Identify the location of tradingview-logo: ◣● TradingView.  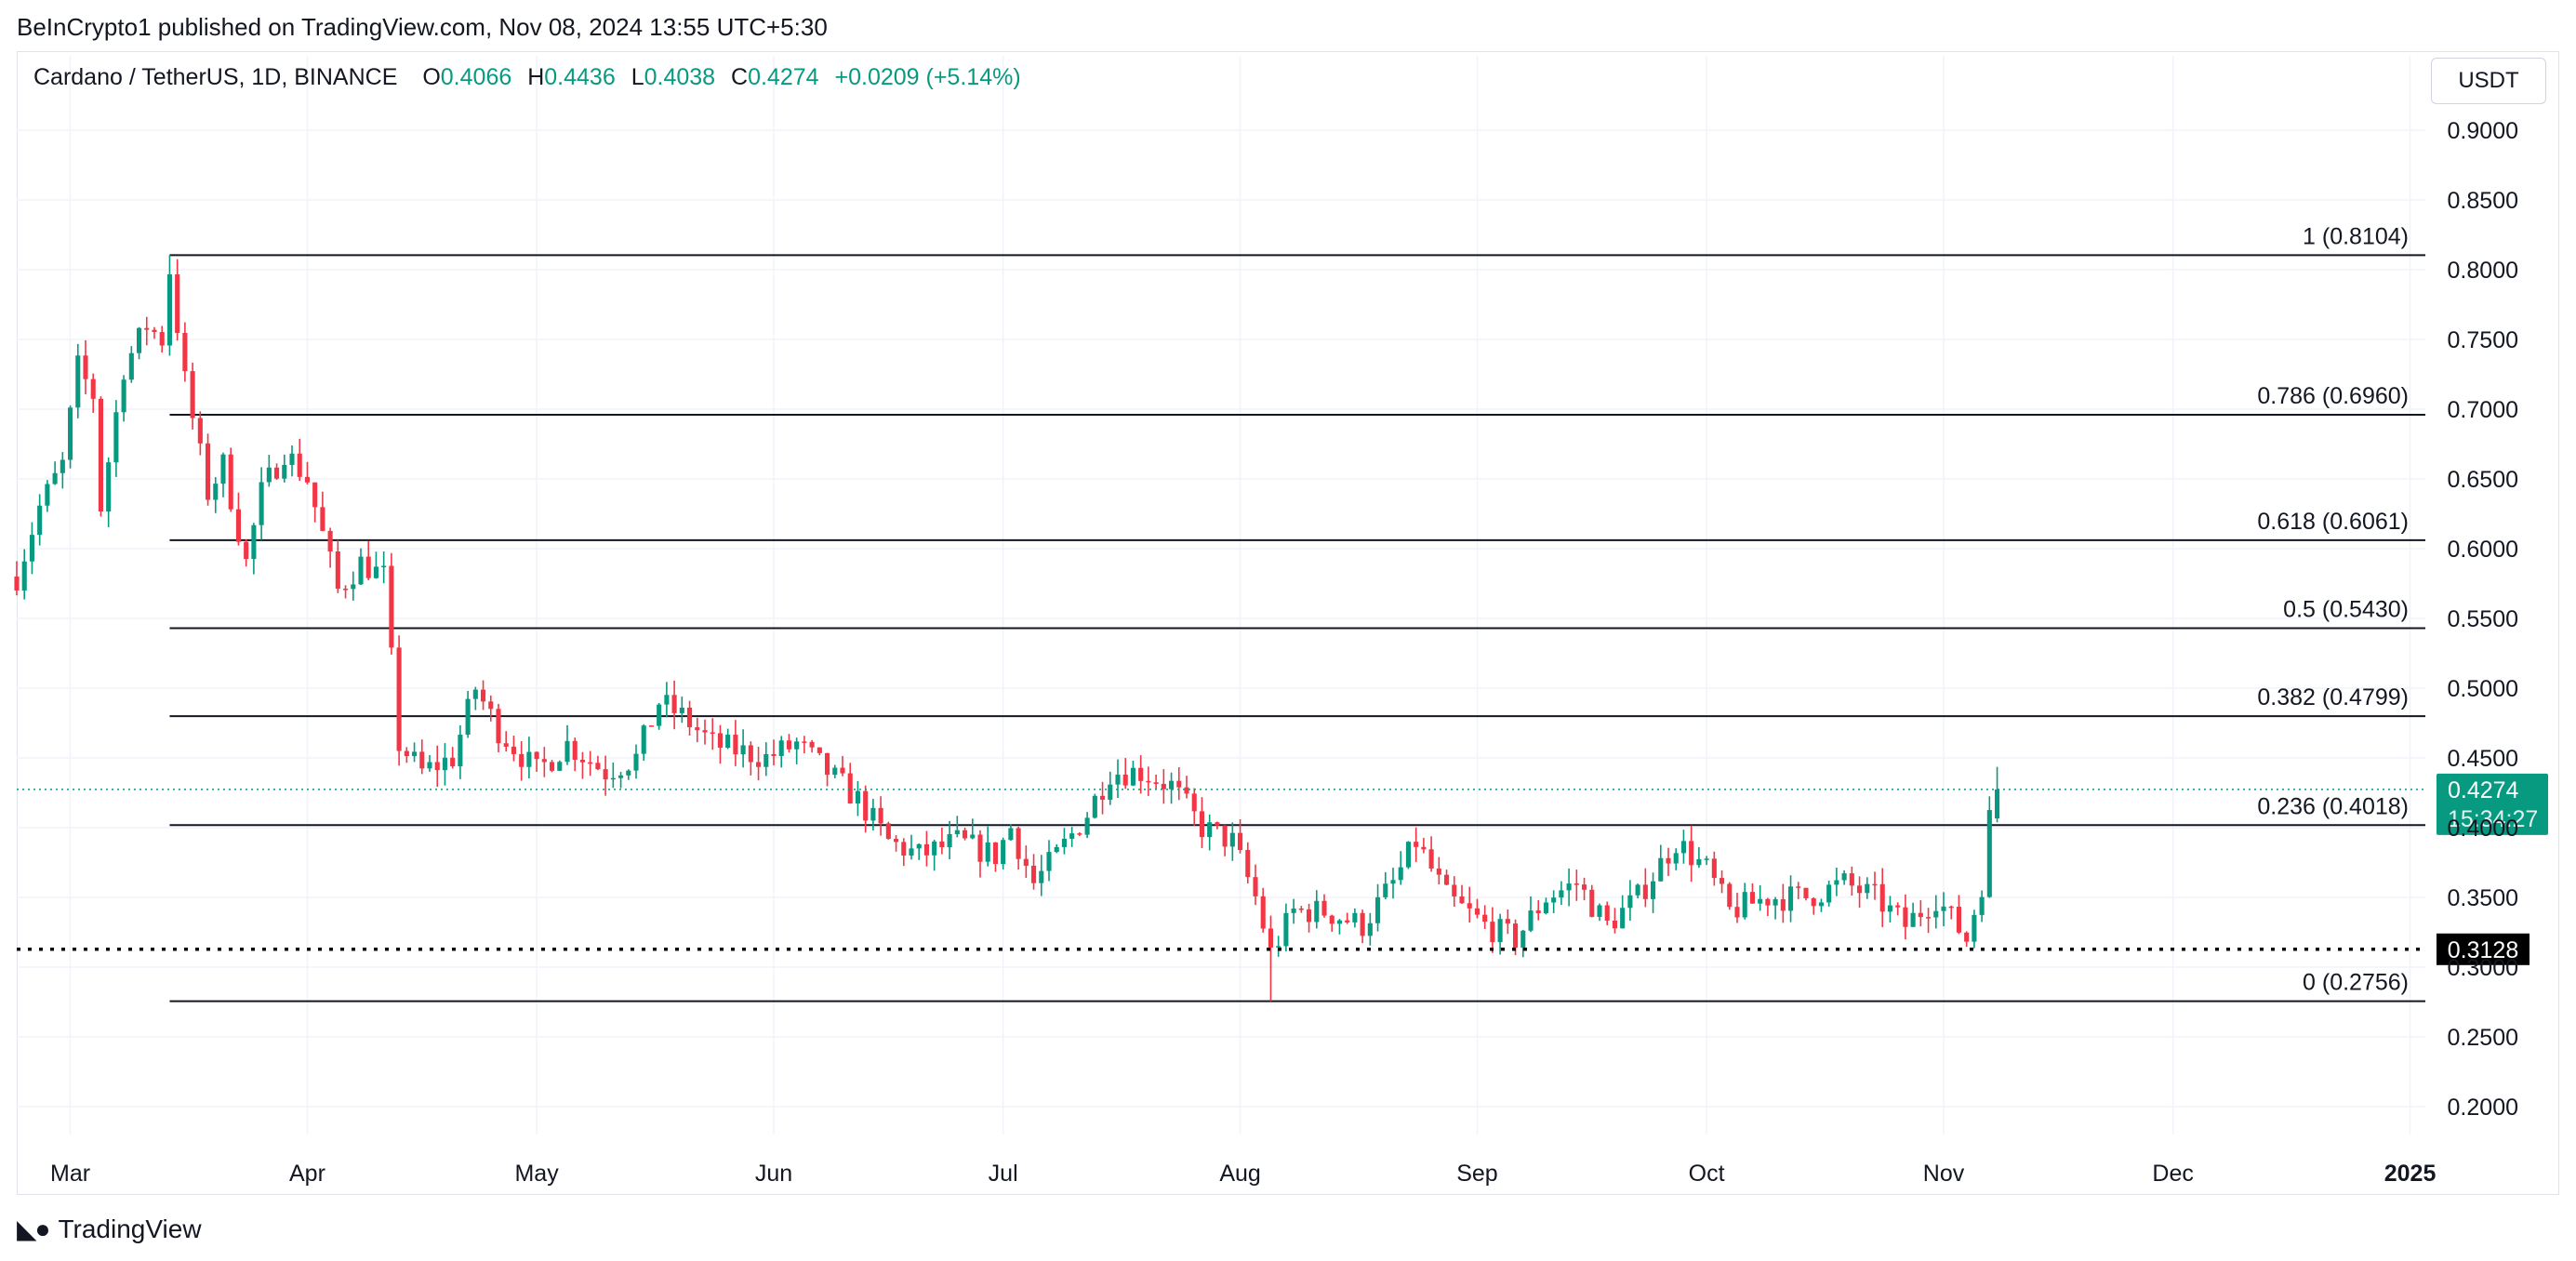
(109, 1229).